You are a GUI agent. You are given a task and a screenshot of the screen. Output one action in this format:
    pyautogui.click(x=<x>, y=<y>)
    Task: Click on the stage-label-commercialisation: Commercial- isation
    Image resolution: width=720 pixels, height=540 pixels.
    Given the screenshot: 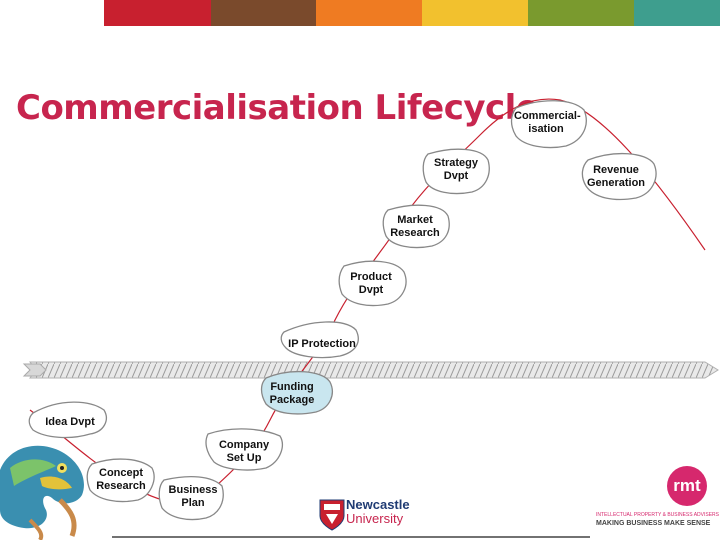 What is the action you would take?
    pyautogui.click(x=547, y=122)
    